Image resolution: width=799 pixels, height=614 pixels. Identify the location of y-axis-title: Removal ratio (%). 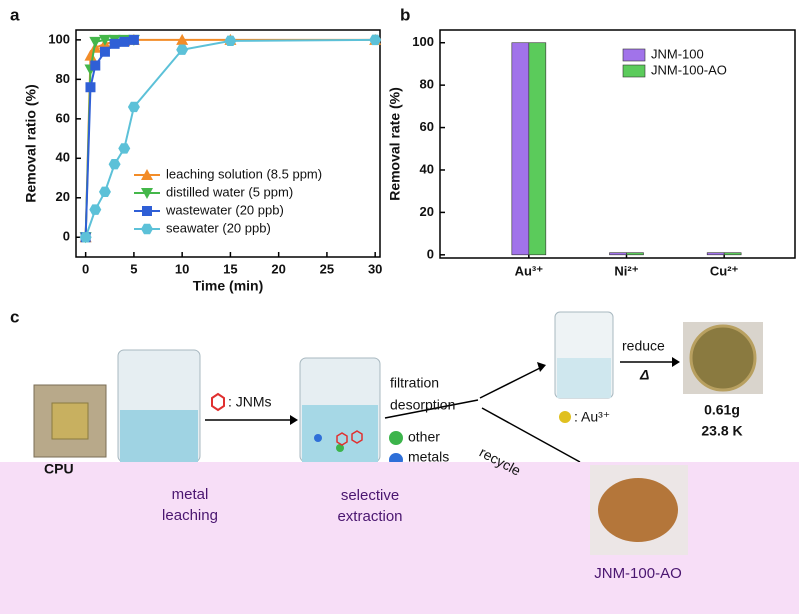
(31, 143).